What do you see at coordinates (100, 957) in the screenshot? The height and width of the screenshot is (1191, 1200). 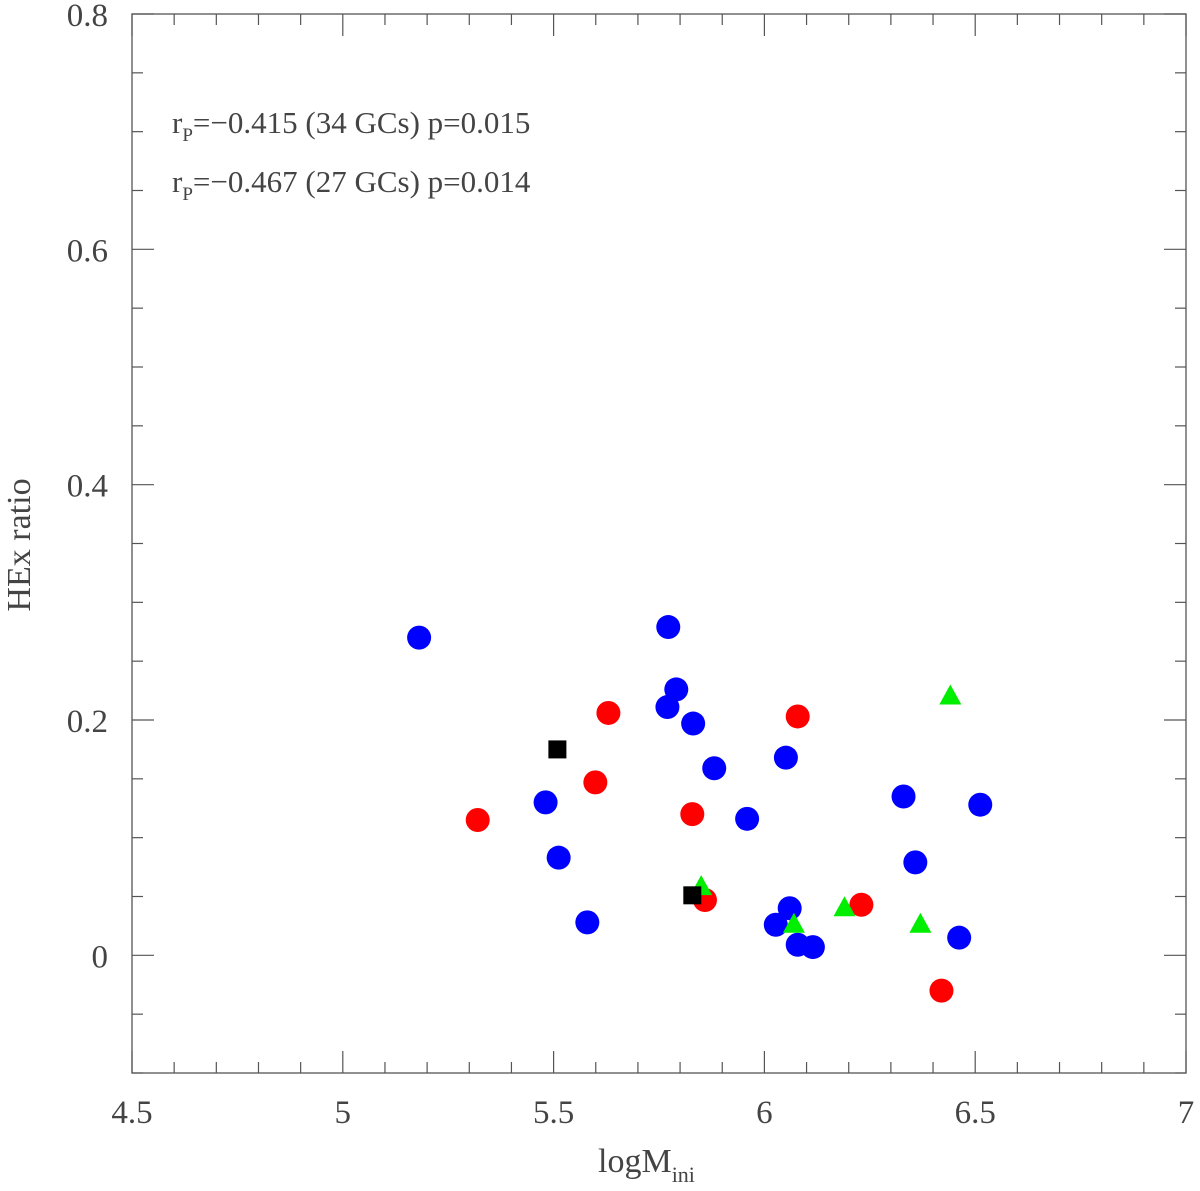 I see `y-tick-label: 0` at bounding box center [100, 957].